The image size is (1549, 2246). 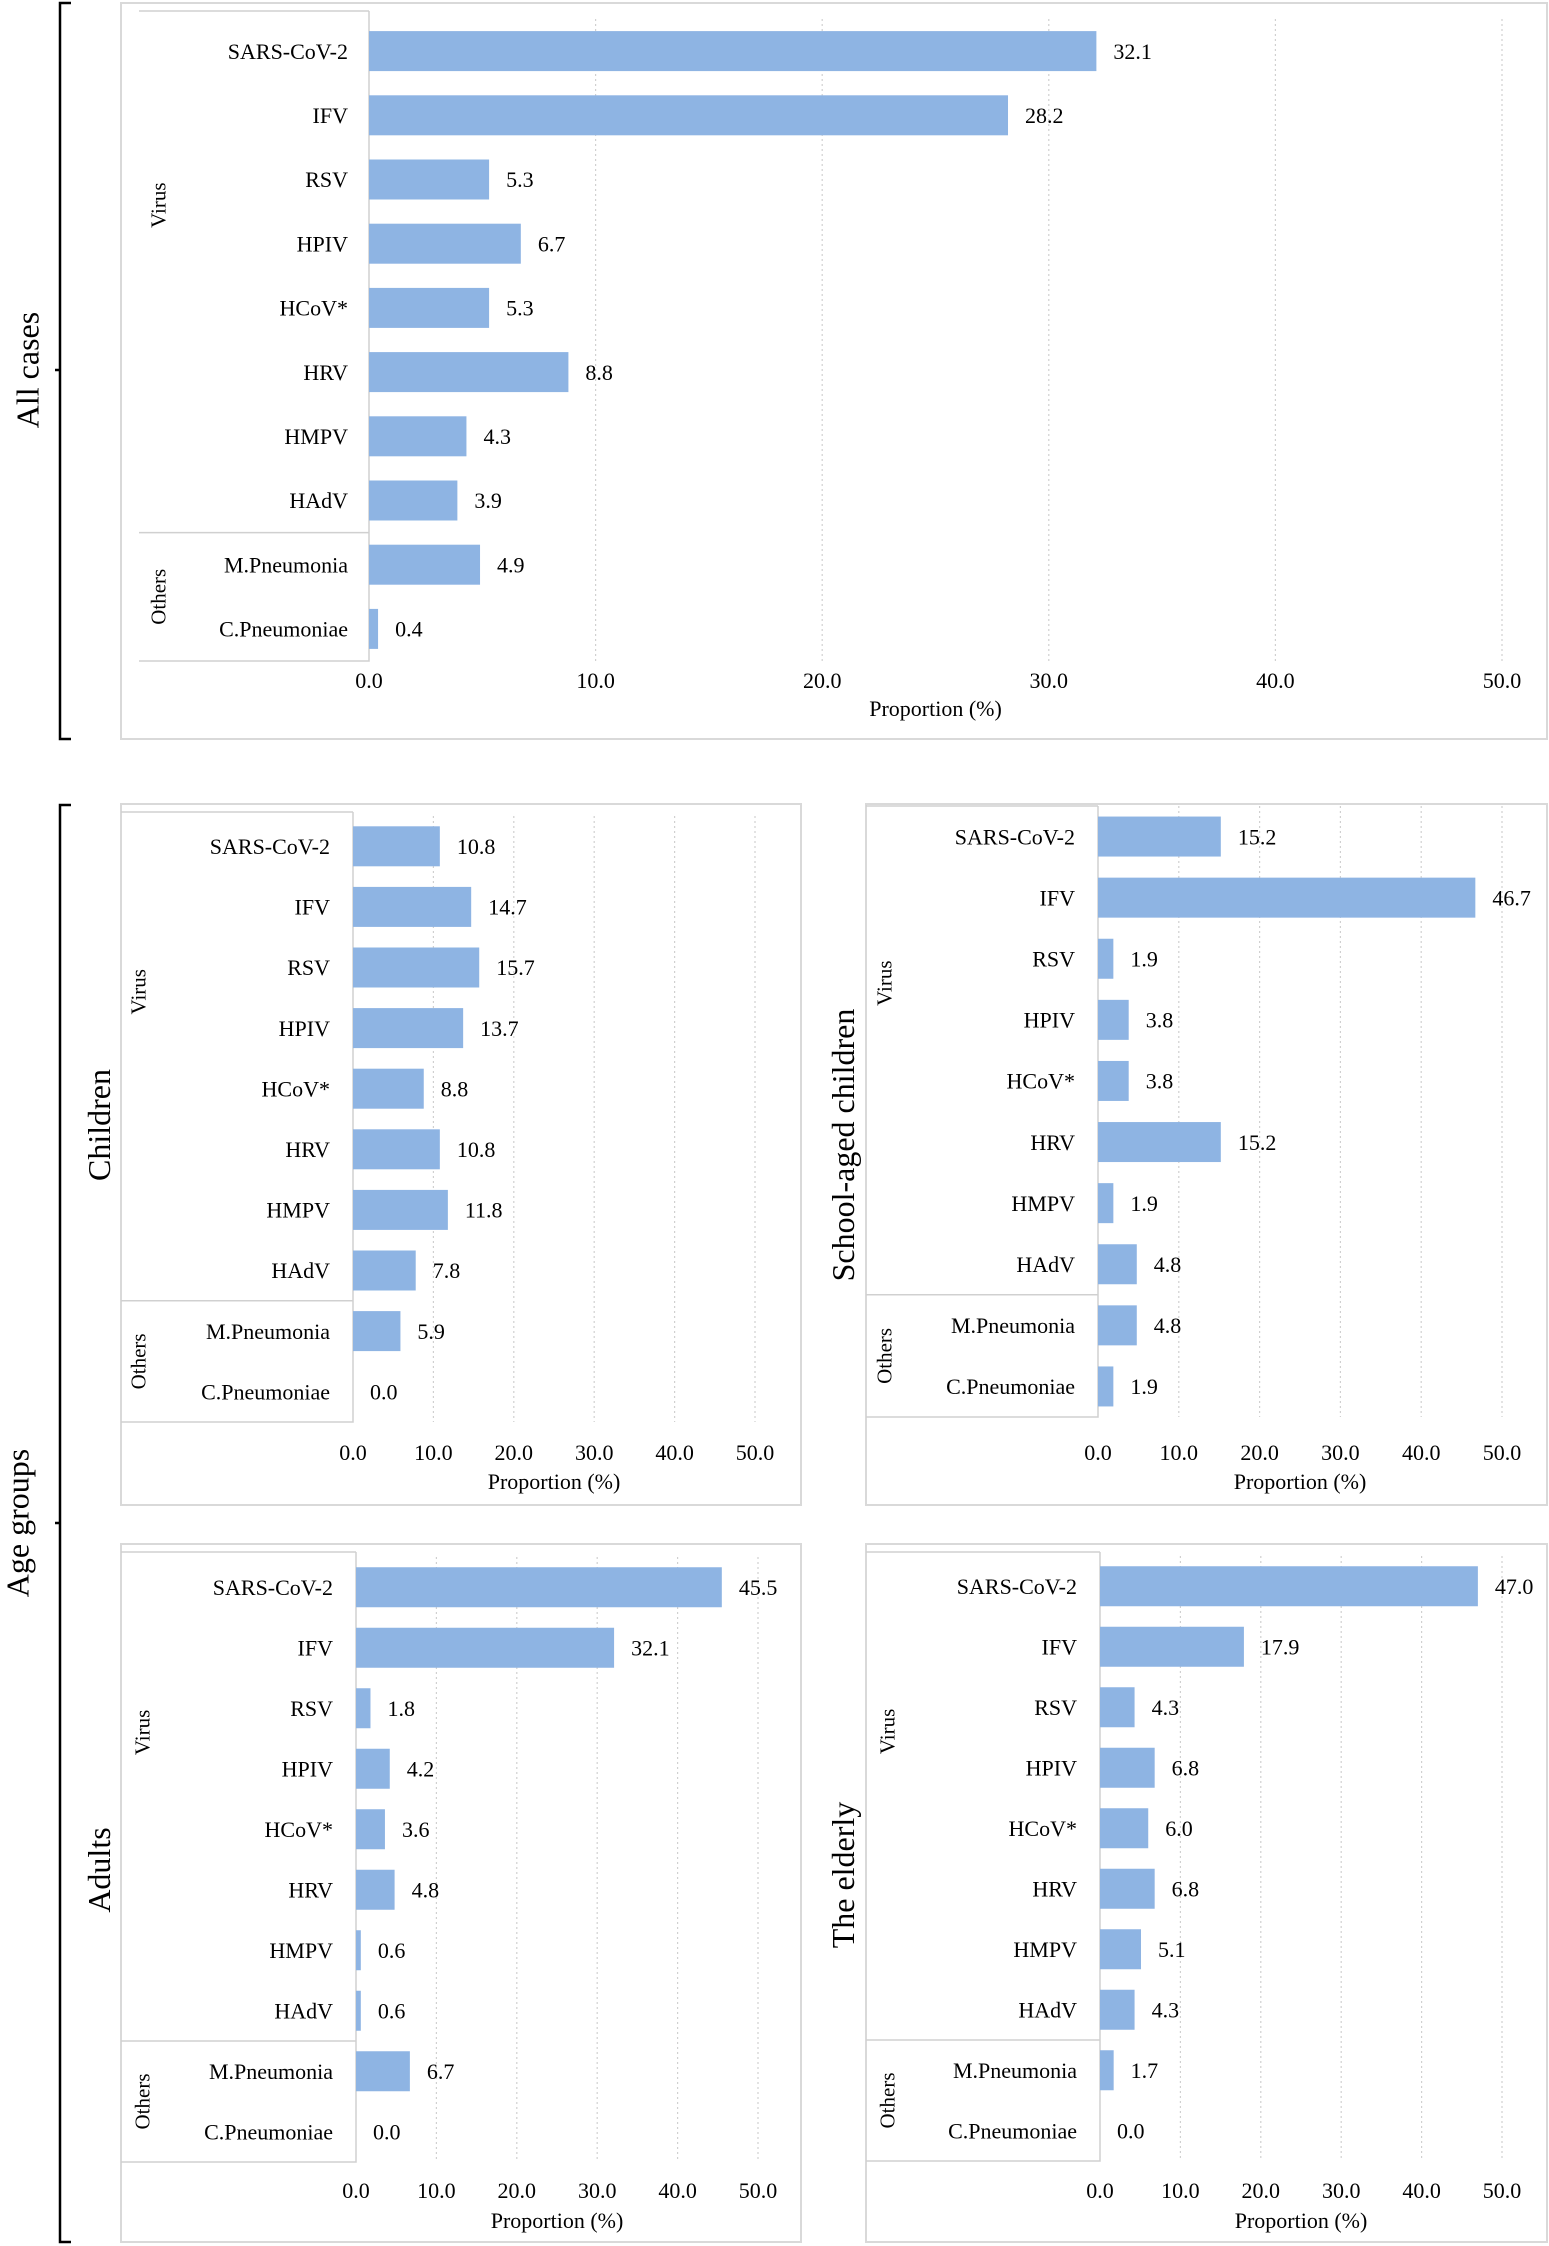 What do you see at coordinates (27, 370) in the screenshot?
I see `group-label-all-cases: All cases` at bounding box center [27, 370].